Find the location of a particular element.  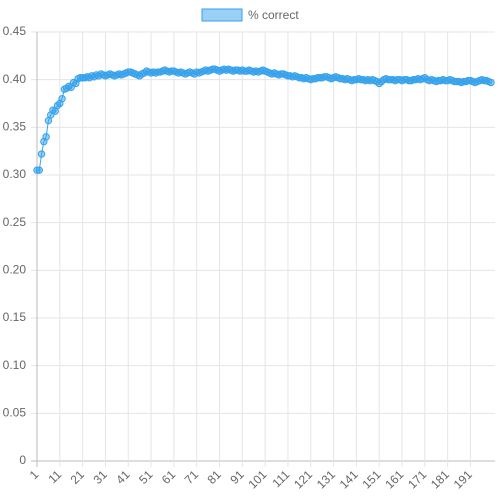

x-tick-label: 1 is located at coordinates (34, 474).